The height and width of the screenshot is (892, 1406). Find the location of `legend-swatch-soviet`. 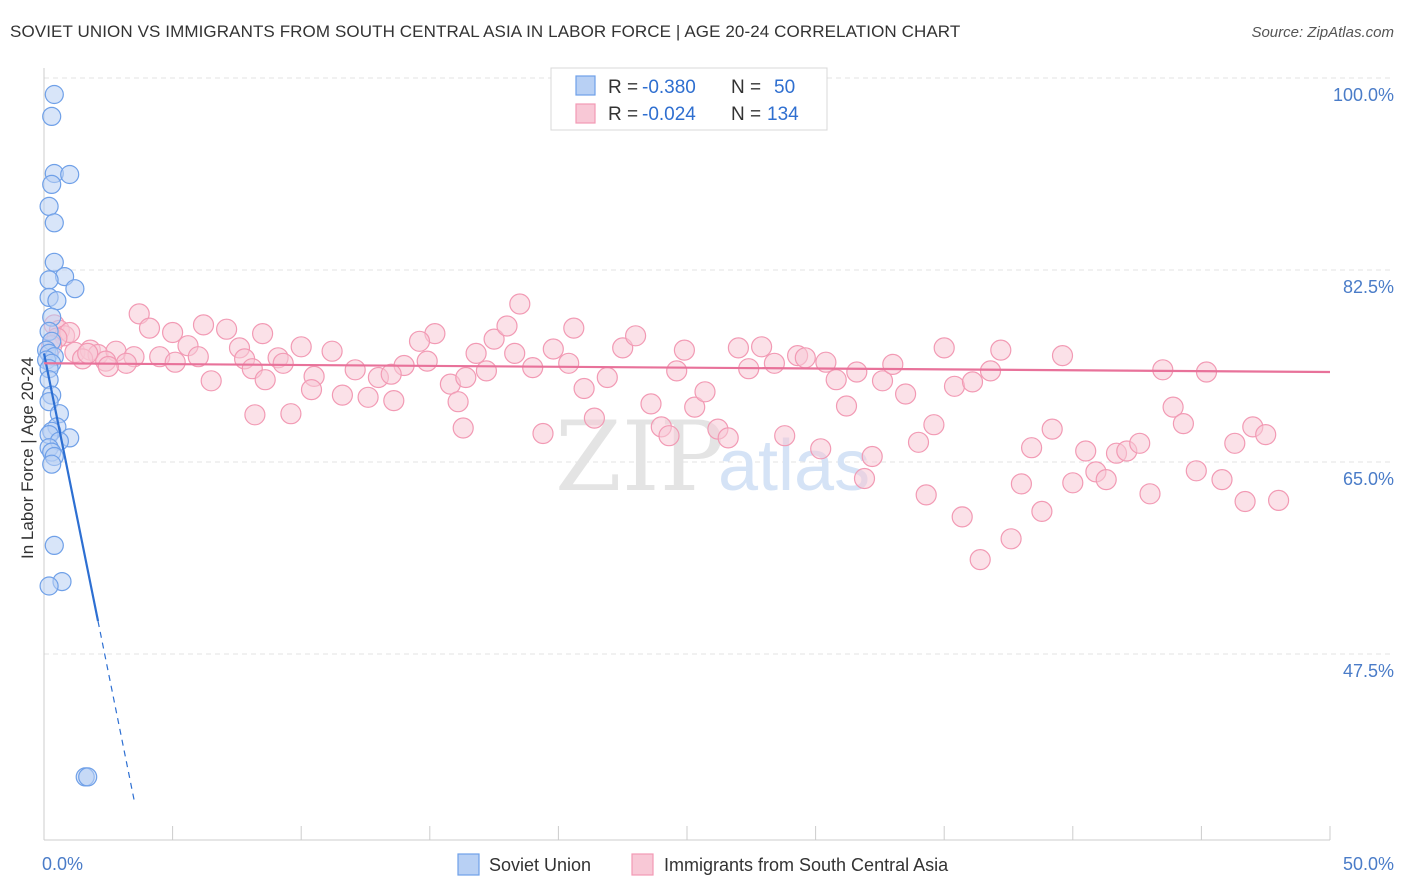

legend-swatch-soviet is located at coordinates (585, 85).